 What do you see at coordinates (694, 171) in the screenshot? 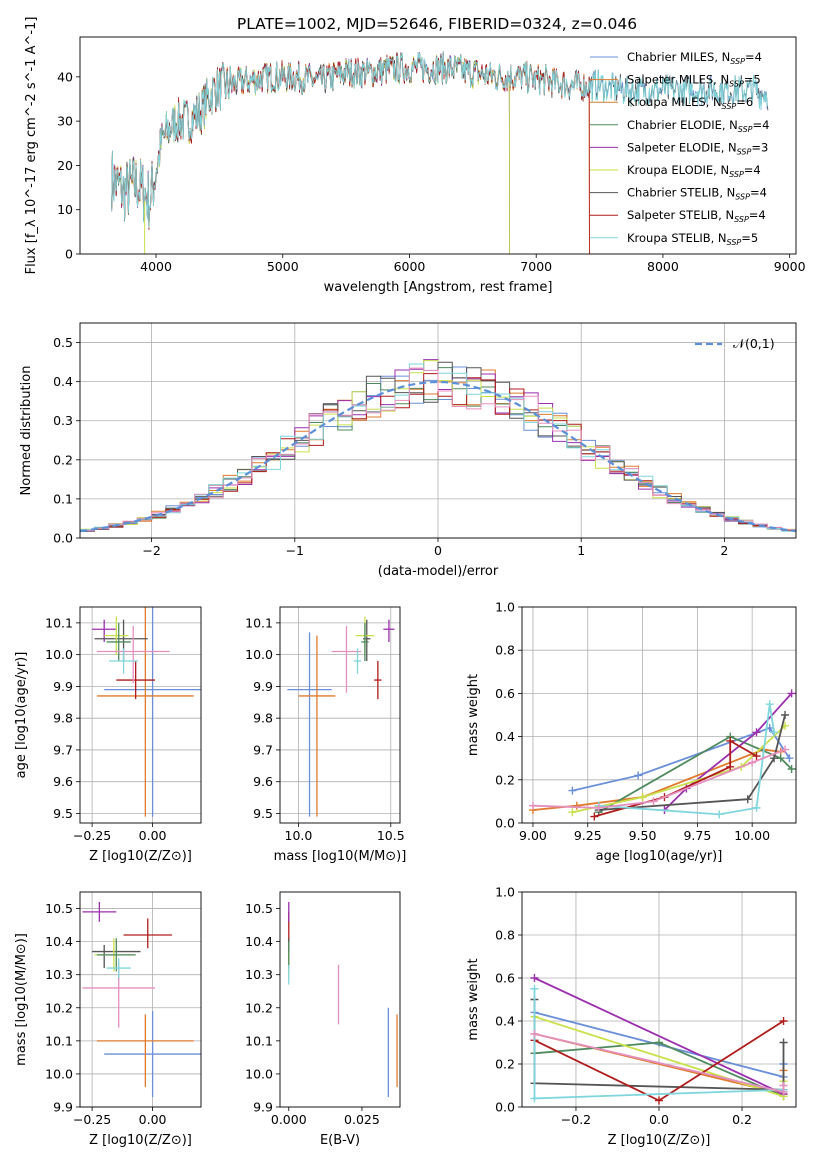
I see `legend-label: Kroupa ELODIE, NSSP=4` at bounding box center [694, 171].